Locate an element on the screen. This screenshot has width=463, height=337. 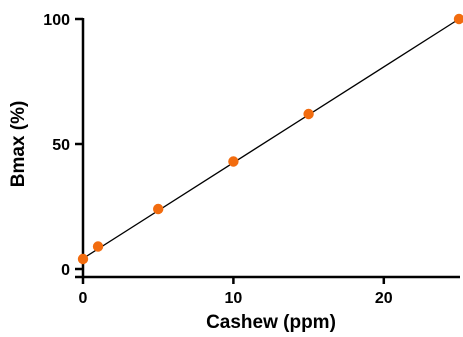
x-axis-title: Cashew (ppm) is located at coordinates (271, 322).